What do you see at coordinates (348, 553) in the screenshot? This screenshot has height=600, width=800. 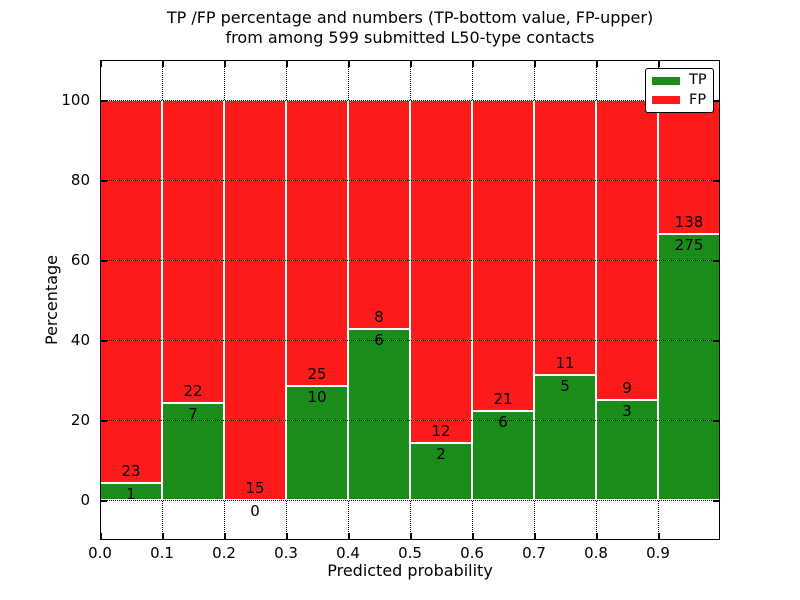 I see `x-tick-label: 0.4` at bounding box center [348, 553].